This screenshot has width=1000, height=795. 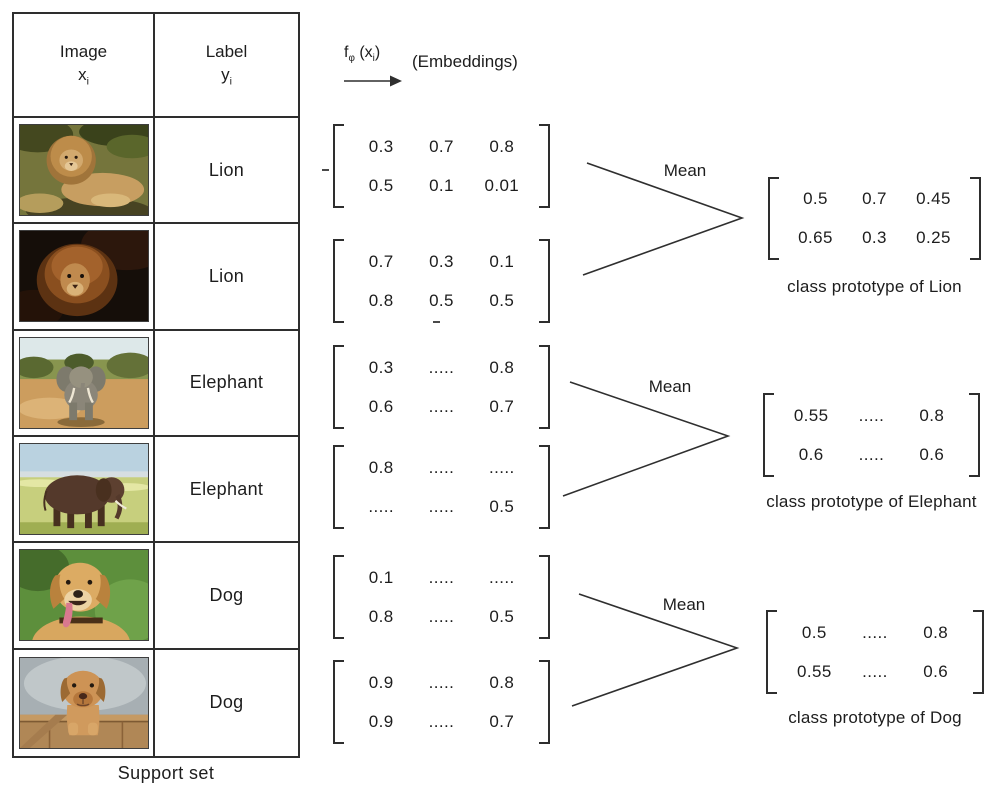 What do you see at coordinates (874, 286) in the screenshot?
I see `prototype-caption-lion: class prototype of Lion` at bounding box center [874, 286].